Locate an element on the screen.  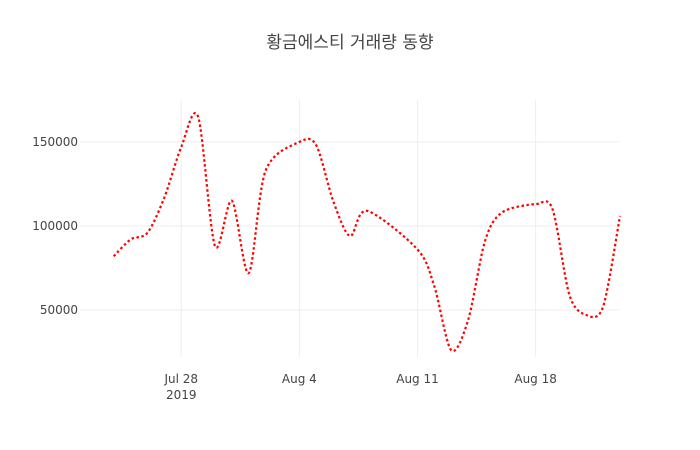
y-axis: 50000 100000 150000 is located at coordinates (55, 226).